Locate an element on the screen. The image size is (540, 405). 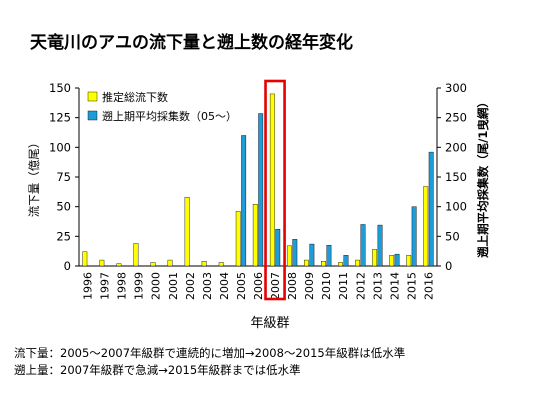
x-tick-label: 1996 is located at coordinates (88, 286).